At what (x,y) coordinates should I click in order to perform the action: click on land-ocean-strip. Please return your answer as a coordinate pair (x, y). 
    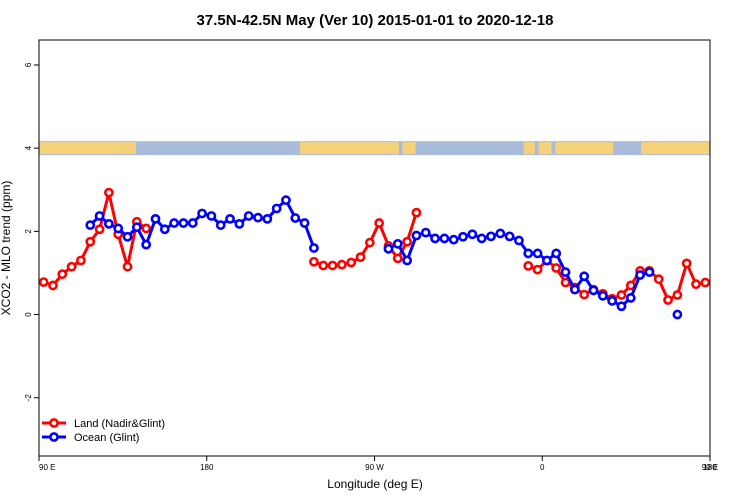
    Looking at the image, I should click on (374, 148).